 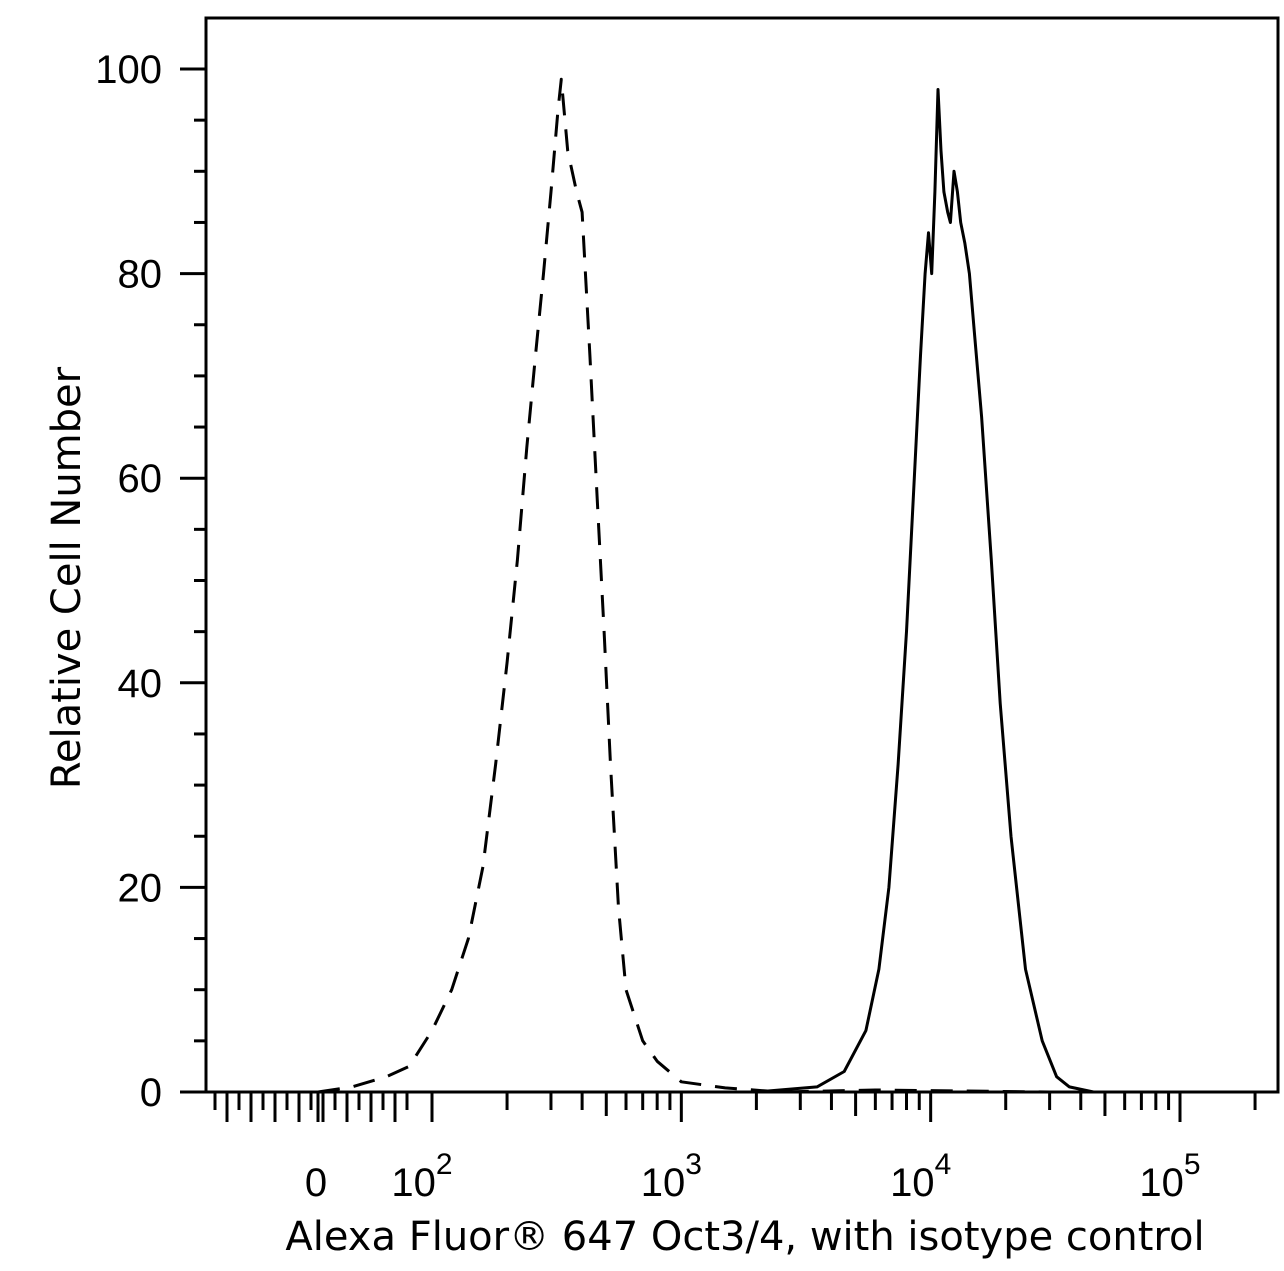 I want to click on x-tick-label: 10³, so click(x=671, y=1176).